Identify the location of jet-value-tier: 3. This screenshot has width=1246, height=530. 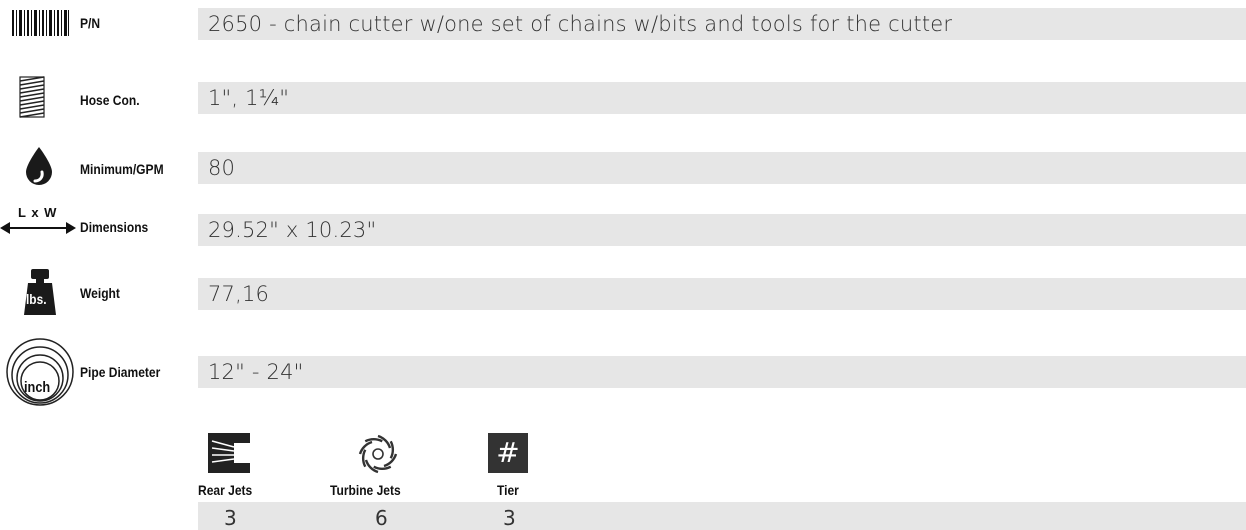
(509, 518).